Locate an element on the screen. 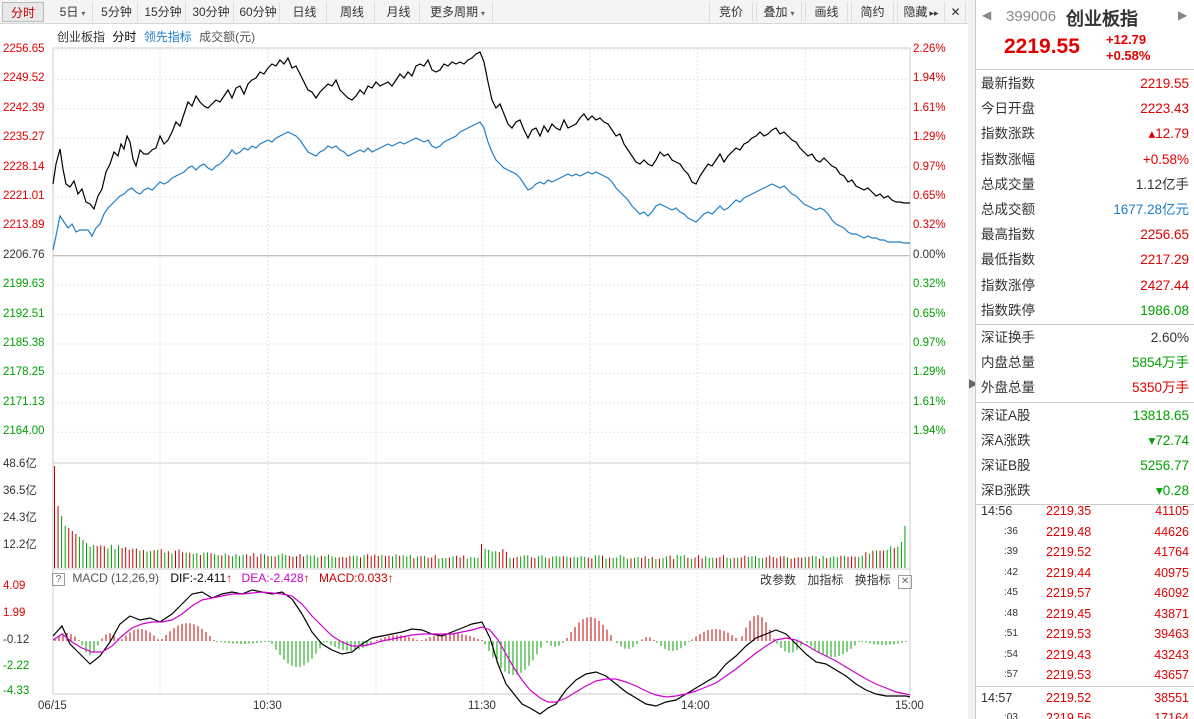  tick-row: :57 2219.53 43657 is located at coordinates (1085, 675).